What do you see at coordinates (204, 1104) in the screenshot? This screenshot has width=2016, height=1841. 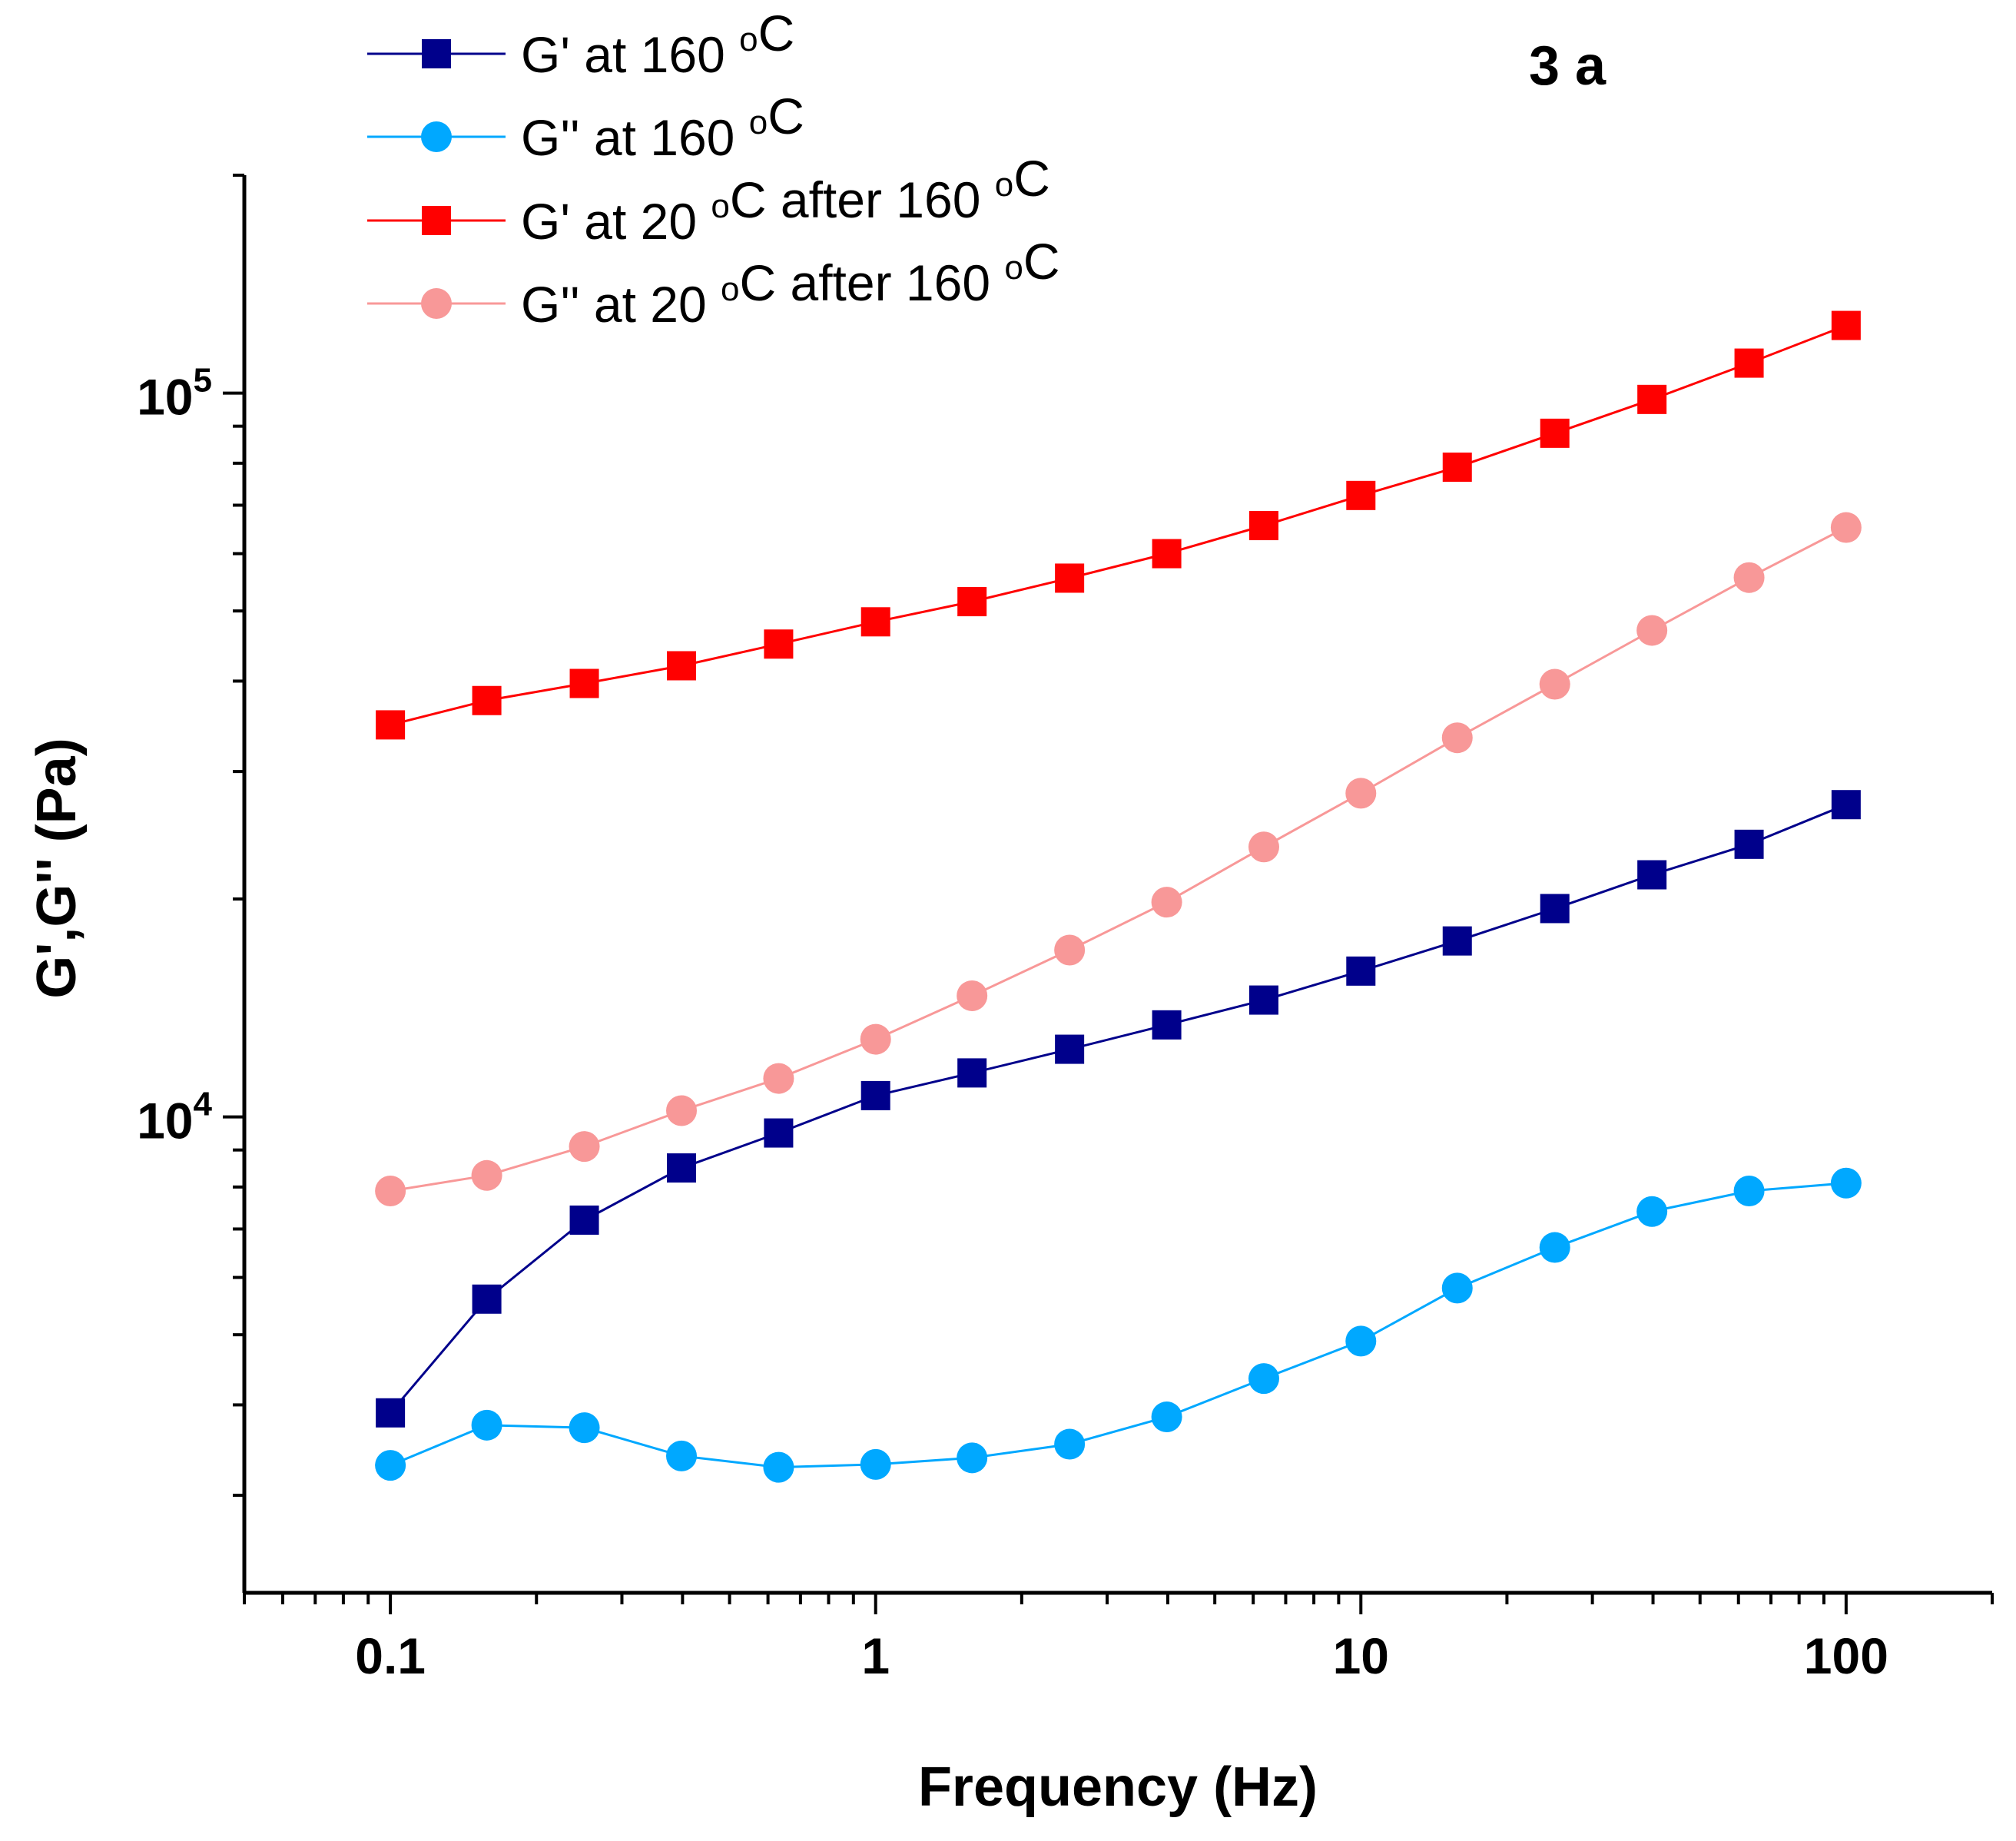 I see `y-tick-exponent: 4` at bounding box center [204, 1104].